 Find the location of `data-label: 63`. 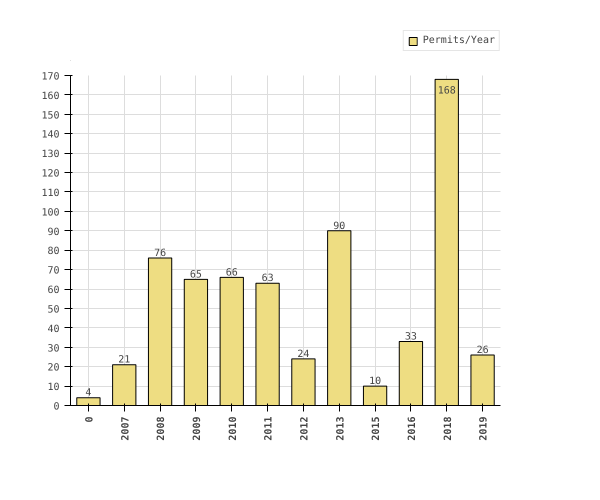

data-label: 63 is located at coordinates (268, 278).